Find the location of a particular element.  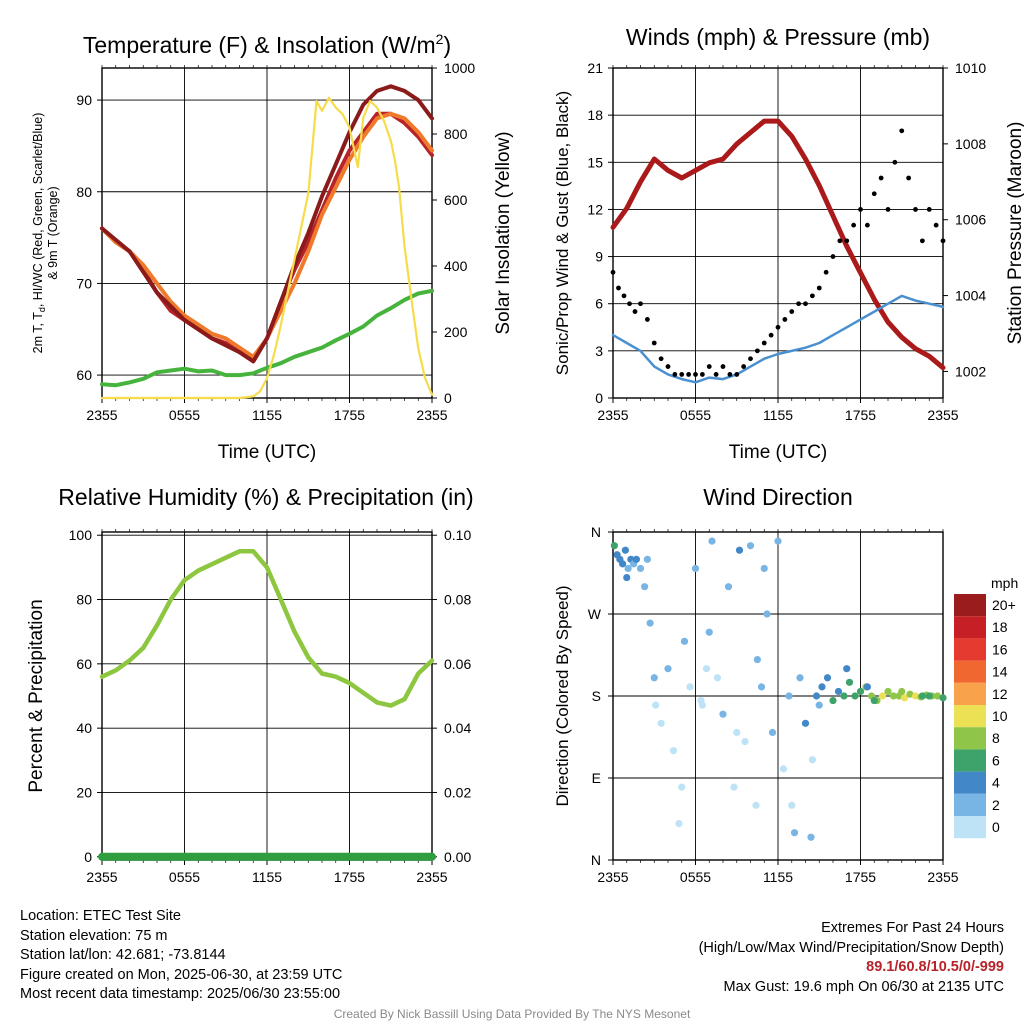

legend-label: 8 is located at coordinates (996, 738).